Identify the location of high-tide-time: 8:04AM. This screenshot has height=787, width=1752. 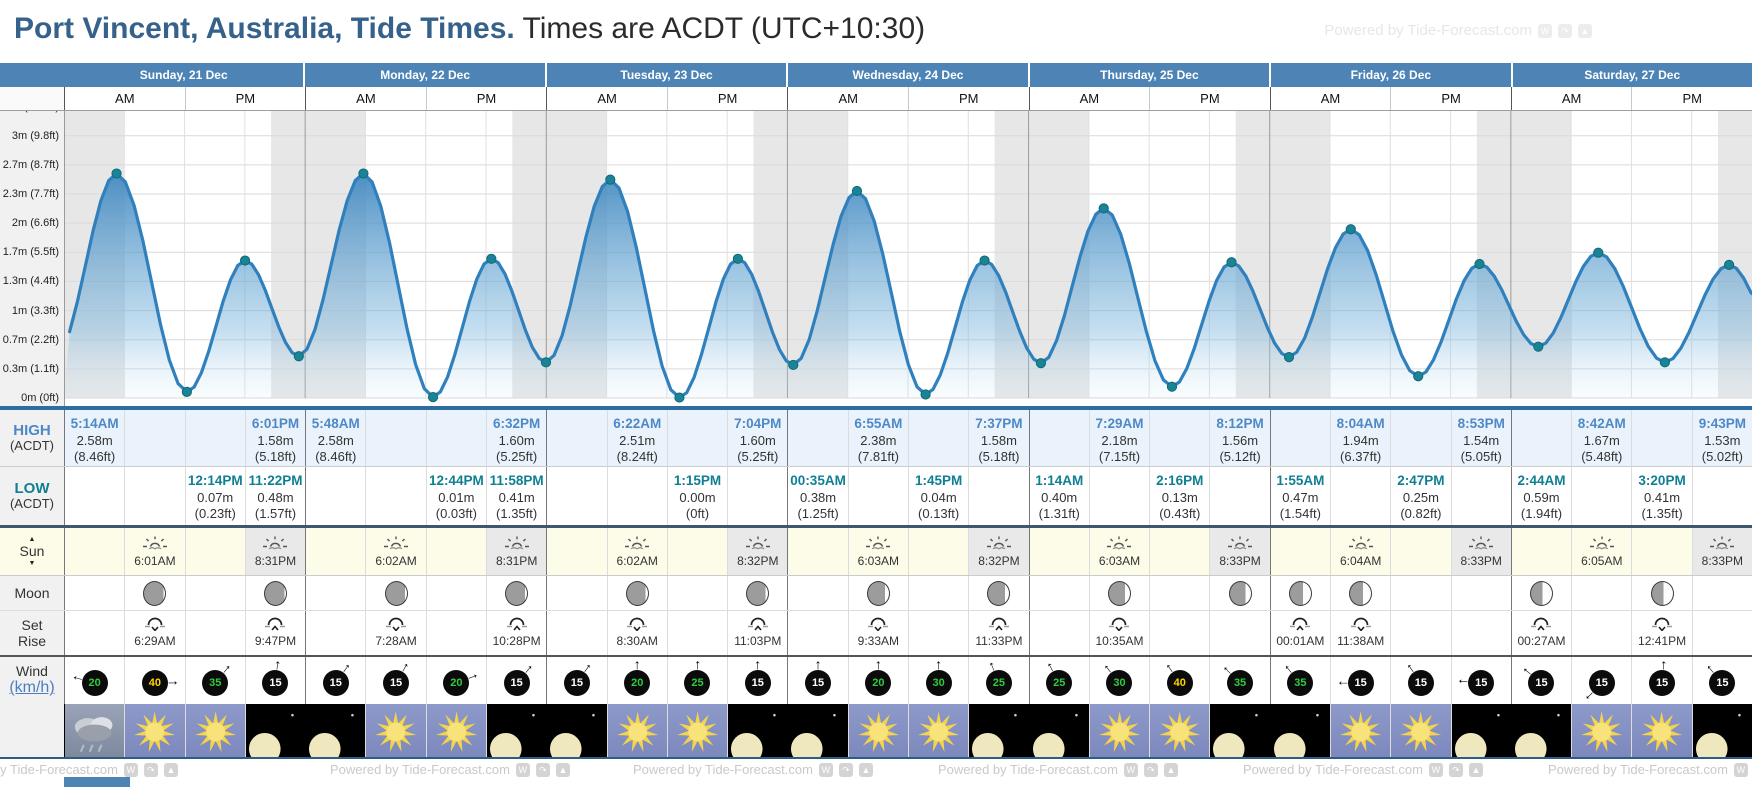
(1360, 423).